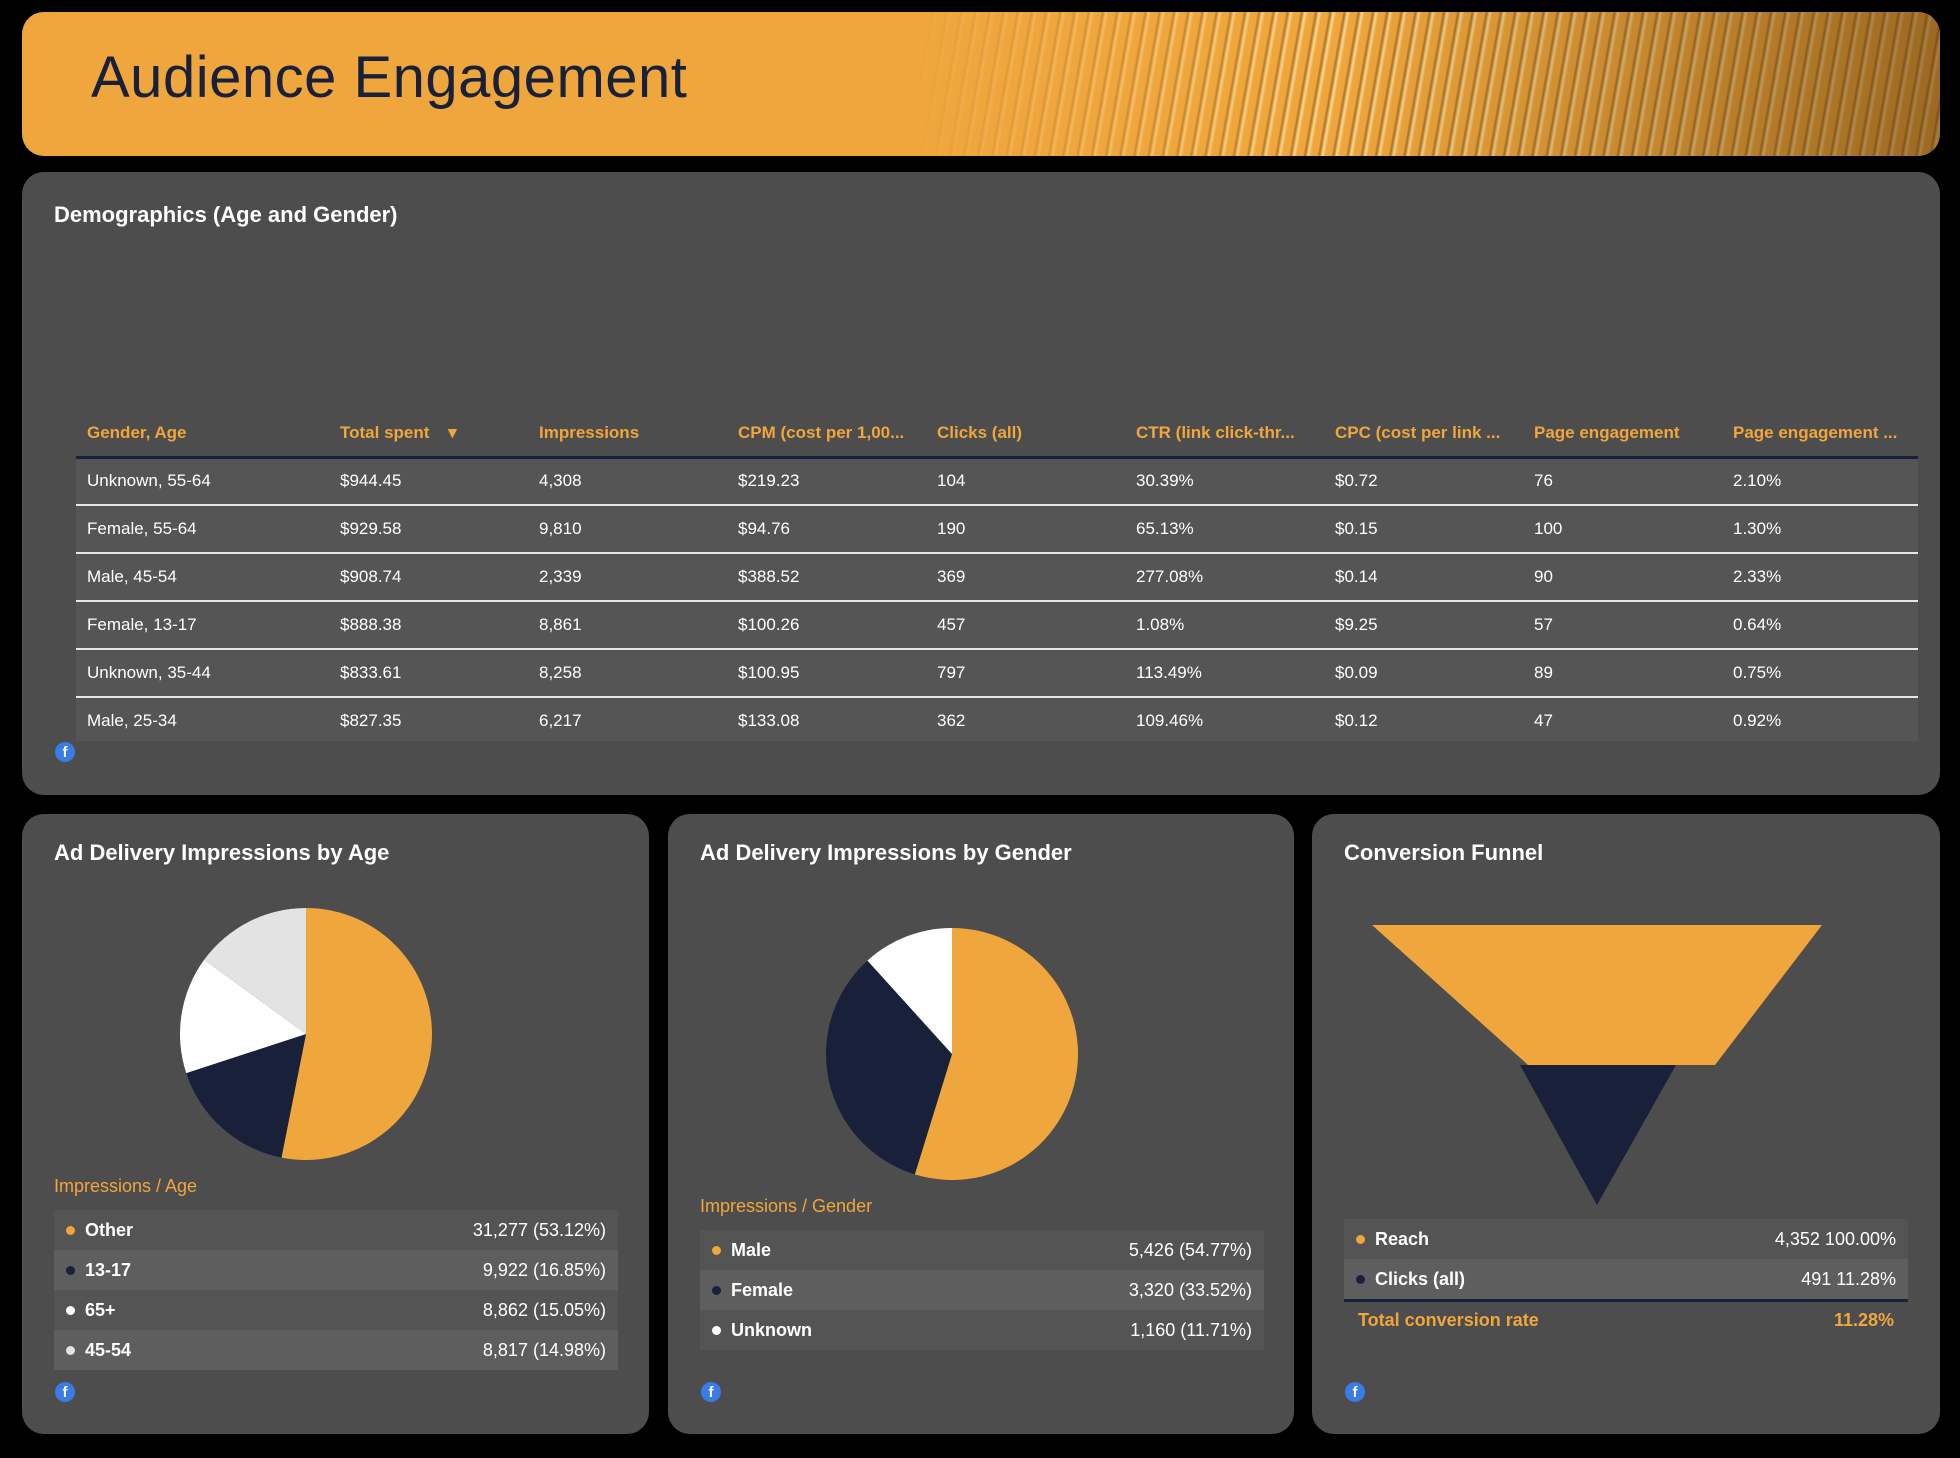 The height and width of the screenshot is (1458, 1960). Describe the element at coordinates (428, 529) in the screenshot. I see `table-cell: $929.58` at that location.